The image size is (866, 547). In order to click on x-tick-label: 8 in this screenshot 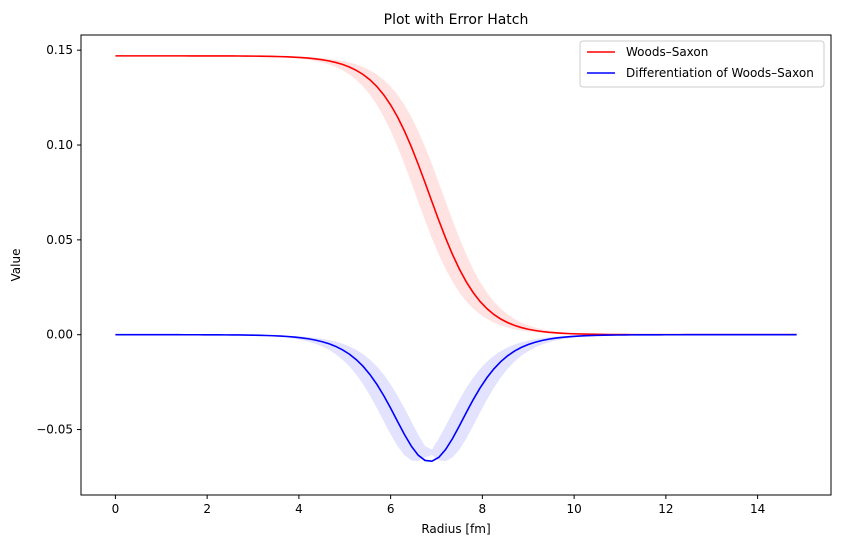, I will do `click(483, 509)`.